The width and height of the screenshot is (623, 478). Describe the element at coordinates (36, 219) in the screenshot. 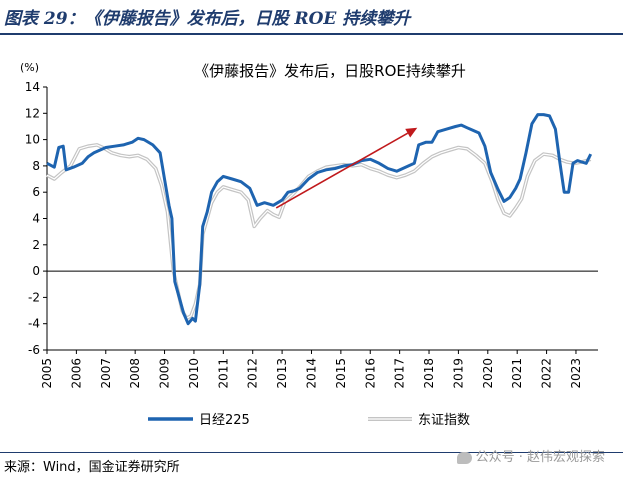

I see `y-tick-label: 4` at that location.